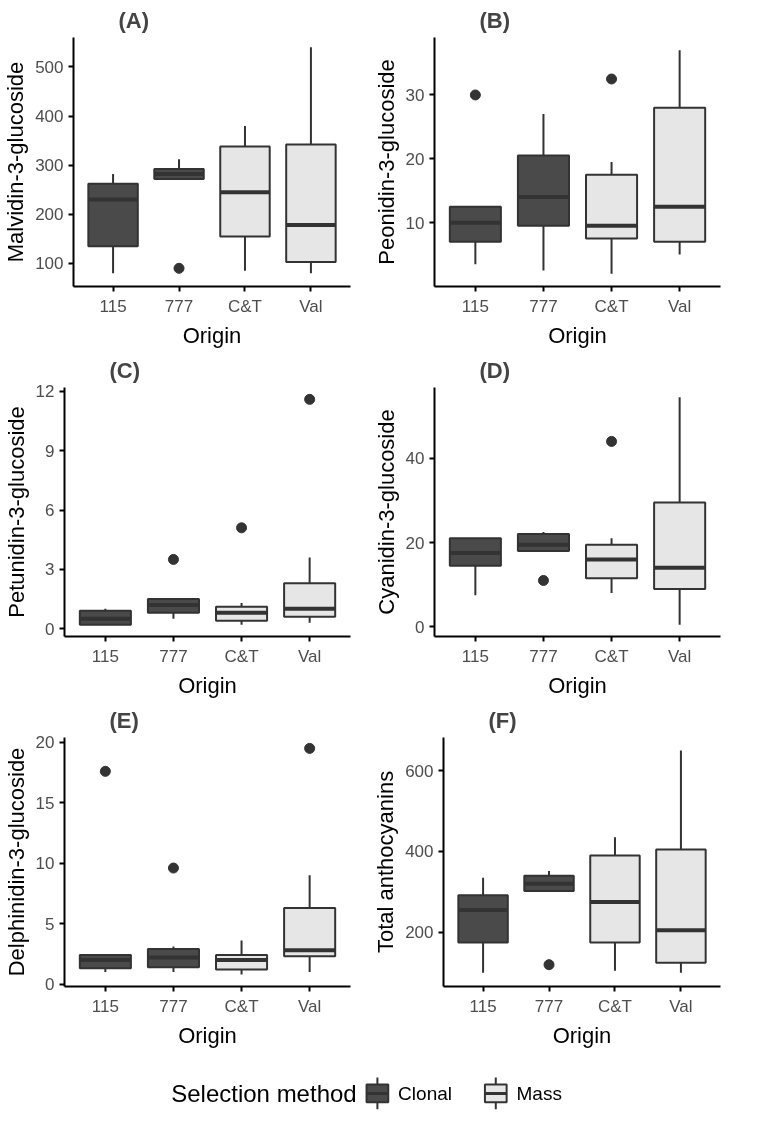  I want to click on y-tick-label: 600, so click(419, 771).